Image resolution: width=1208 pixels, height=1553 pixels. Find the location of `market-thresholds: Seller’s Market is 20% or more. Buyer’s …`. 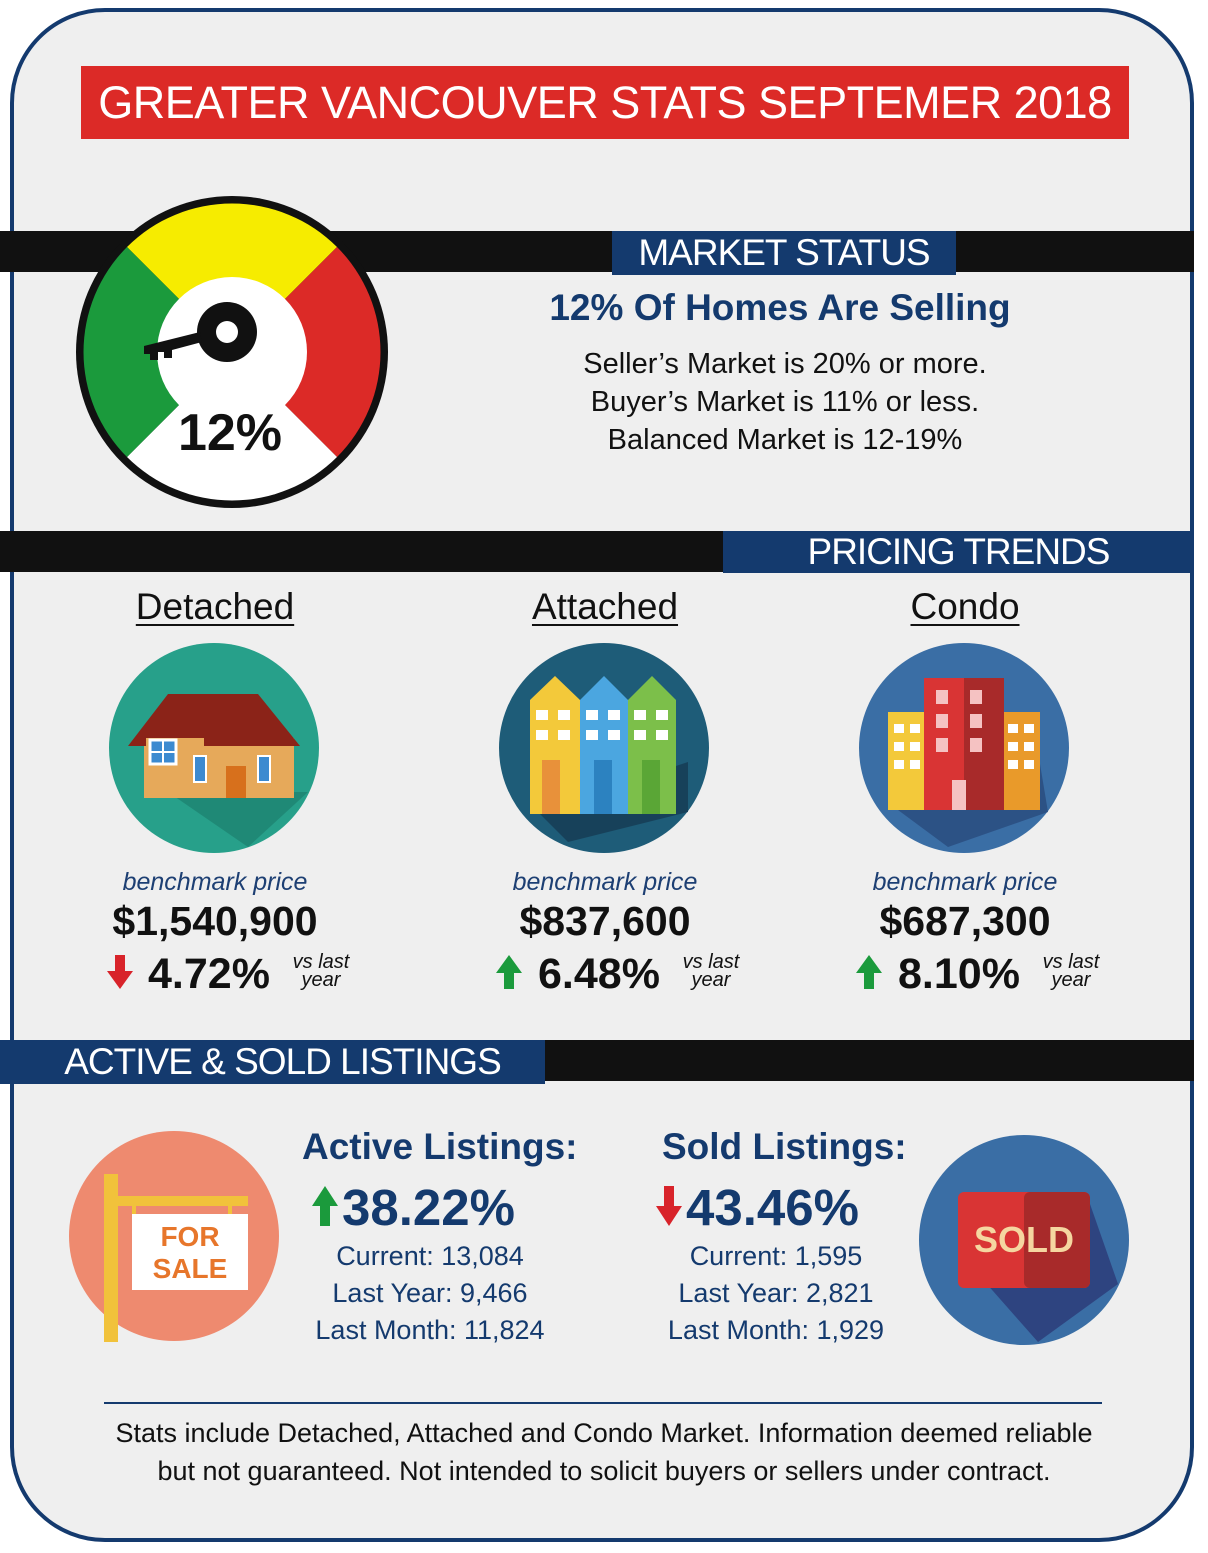

market-thresholds: Seller’s Market is 20% or more. Buyer’s … is located at coordinates (785, 402).